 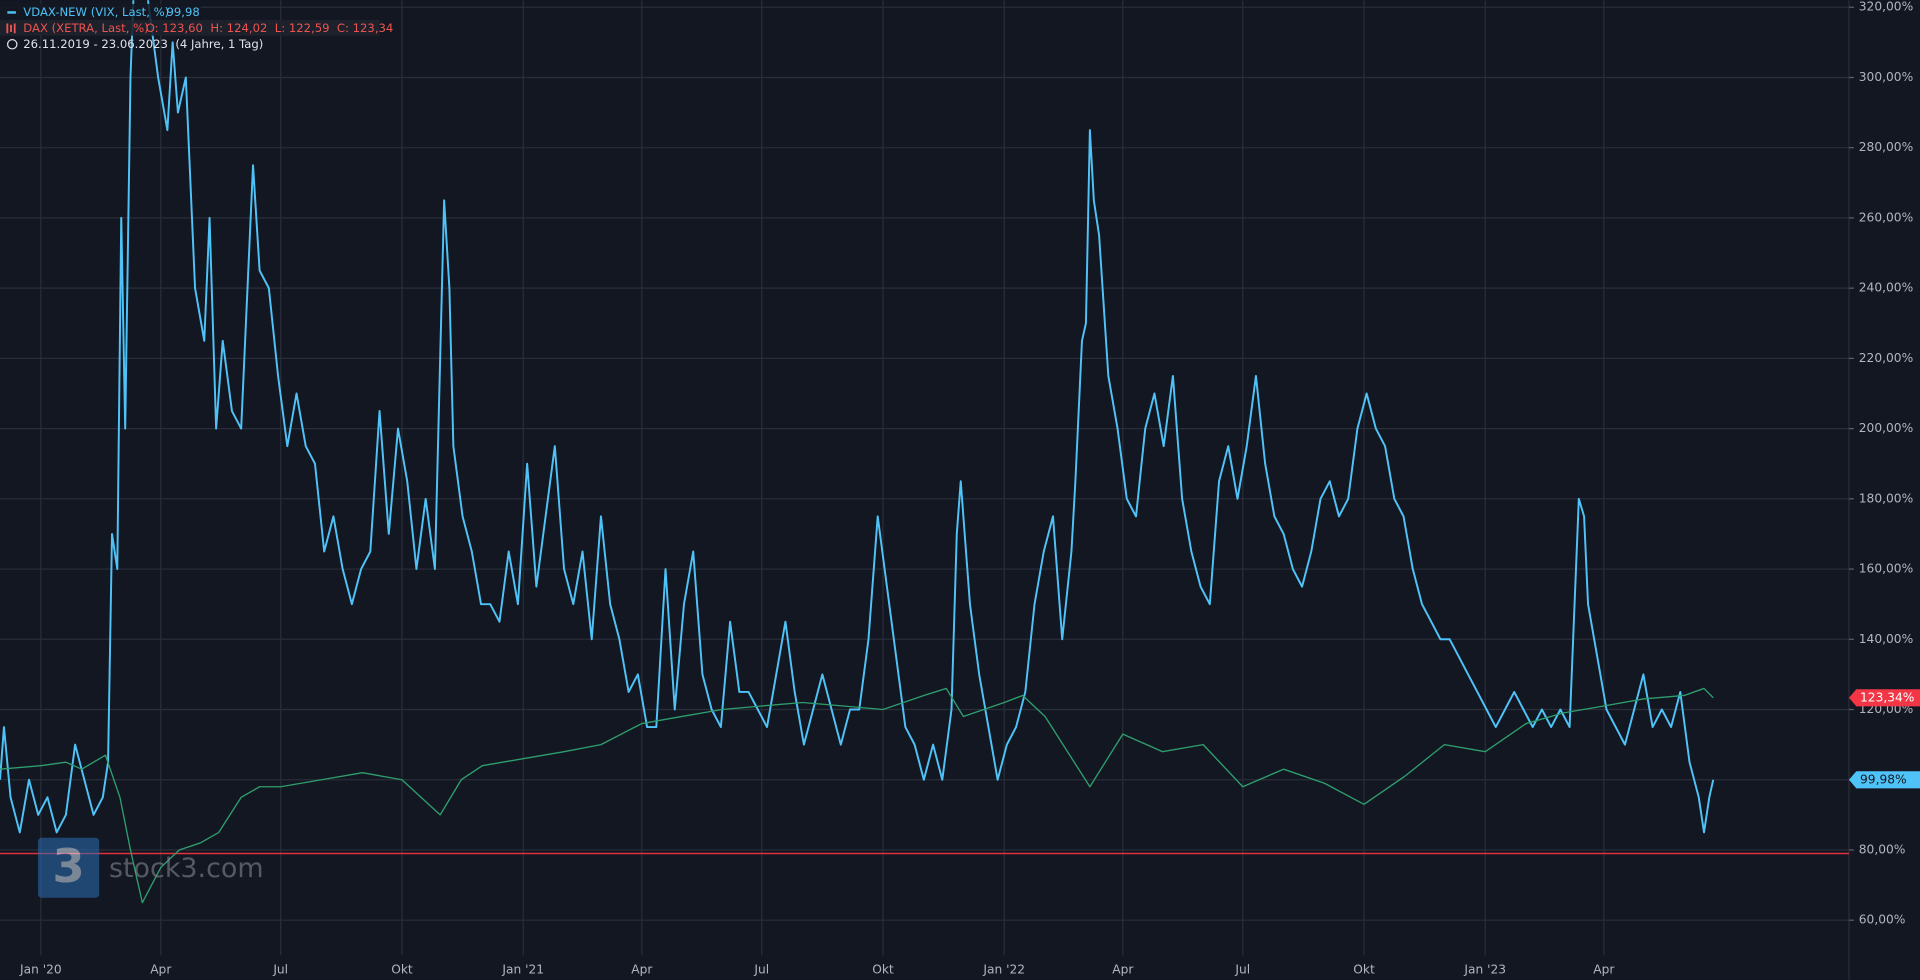 I want to click on y-tick-label: 300,00%, so click(x=1886, y=77).